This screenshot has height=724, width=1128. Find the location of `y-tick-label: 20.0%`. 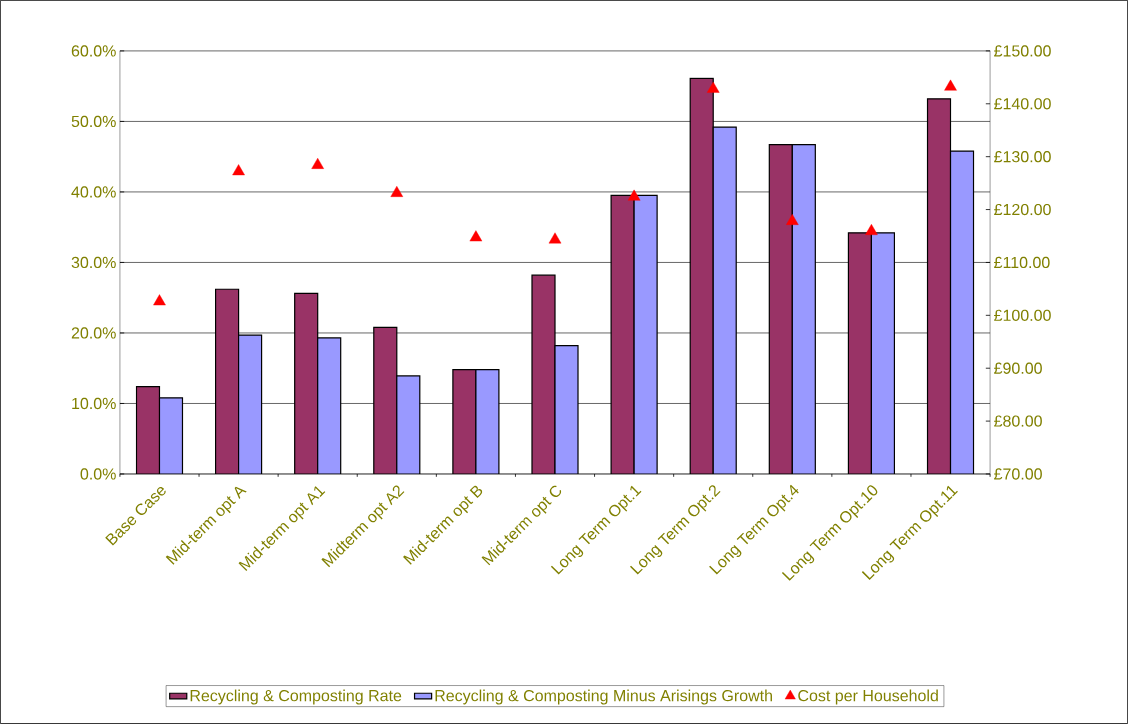

y-tick-label: 20.0% is located at coordinates (93, 333).